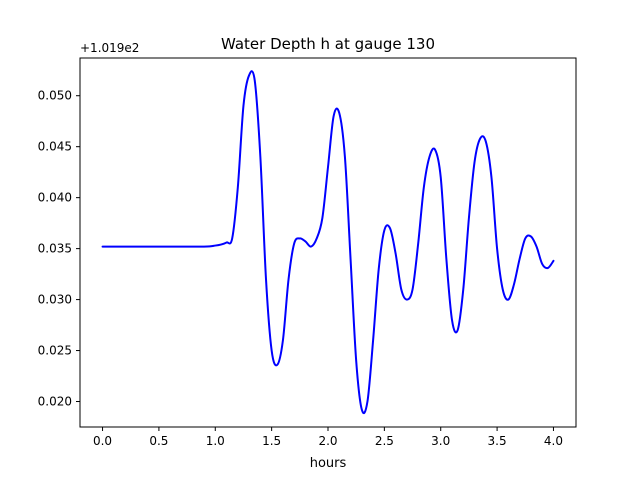 The width and height of the screenshot is (640, 484). What do you see at coordinates (497, 441) in the screenshot?
I see `x-tick-label: 3.5` at bounding box center [497, 441].